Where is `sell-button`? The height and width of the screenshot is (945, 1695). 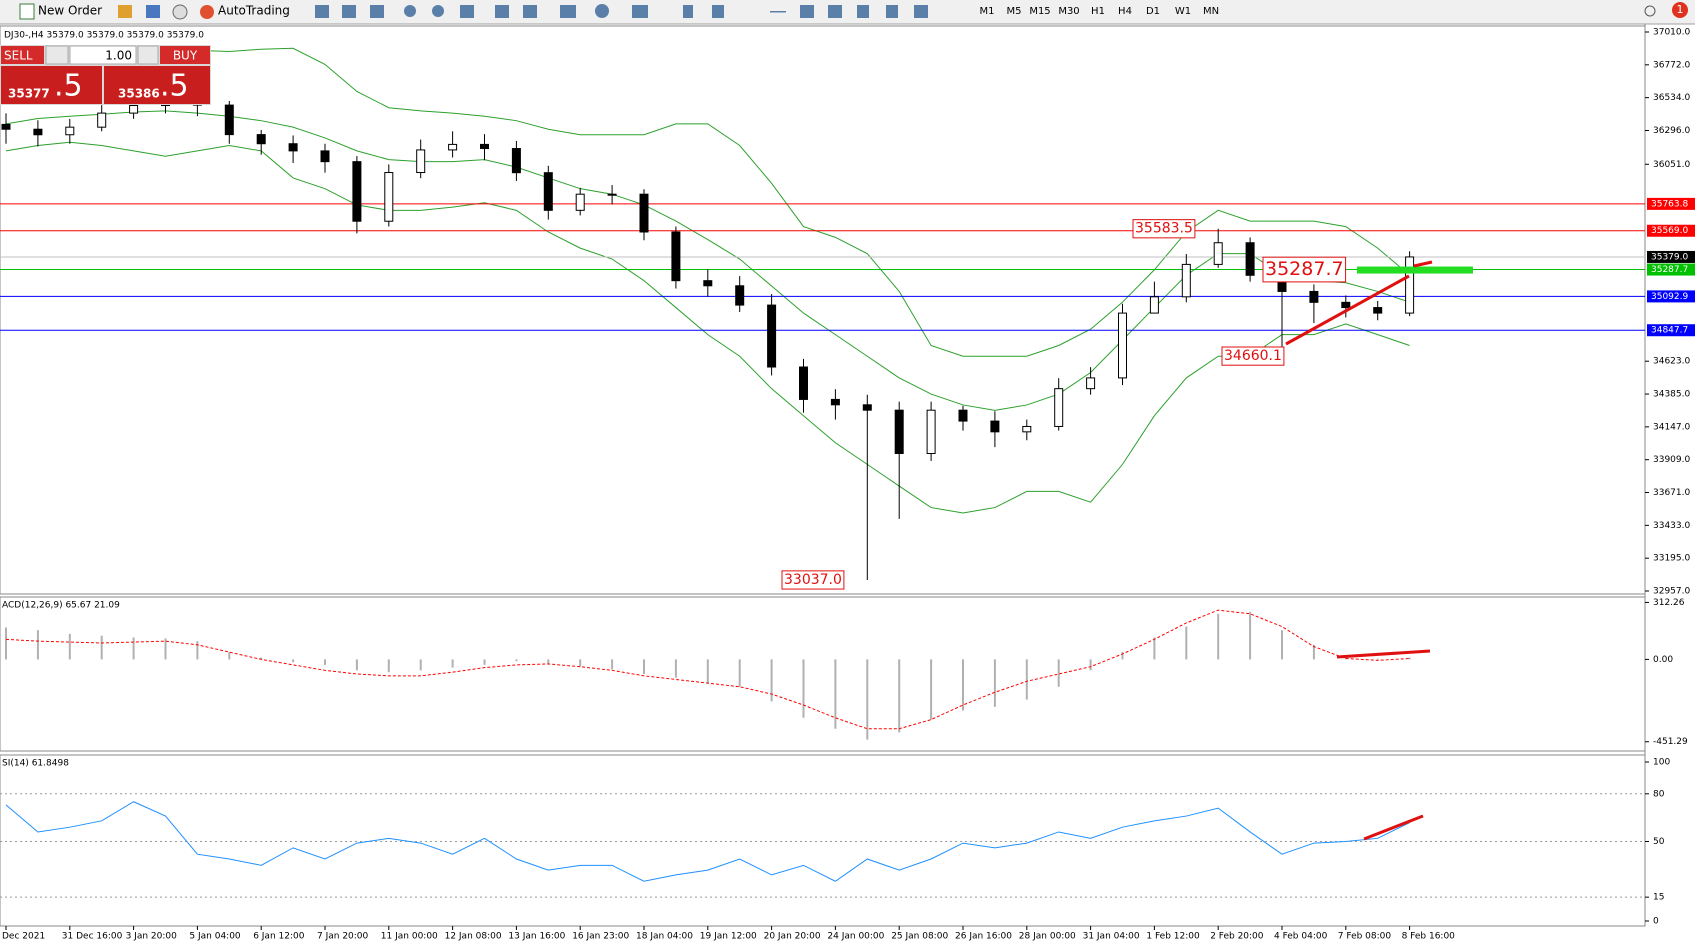 sell-button is located at coordinates (22, 55).